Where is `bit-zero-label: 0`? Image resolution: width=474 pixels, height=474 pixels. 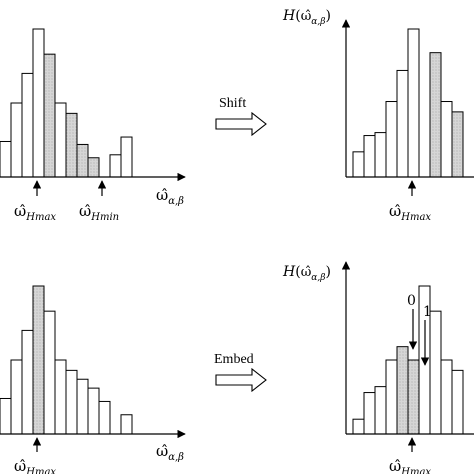 bit-zero-label: 0 is located at coordinates (411, 301).